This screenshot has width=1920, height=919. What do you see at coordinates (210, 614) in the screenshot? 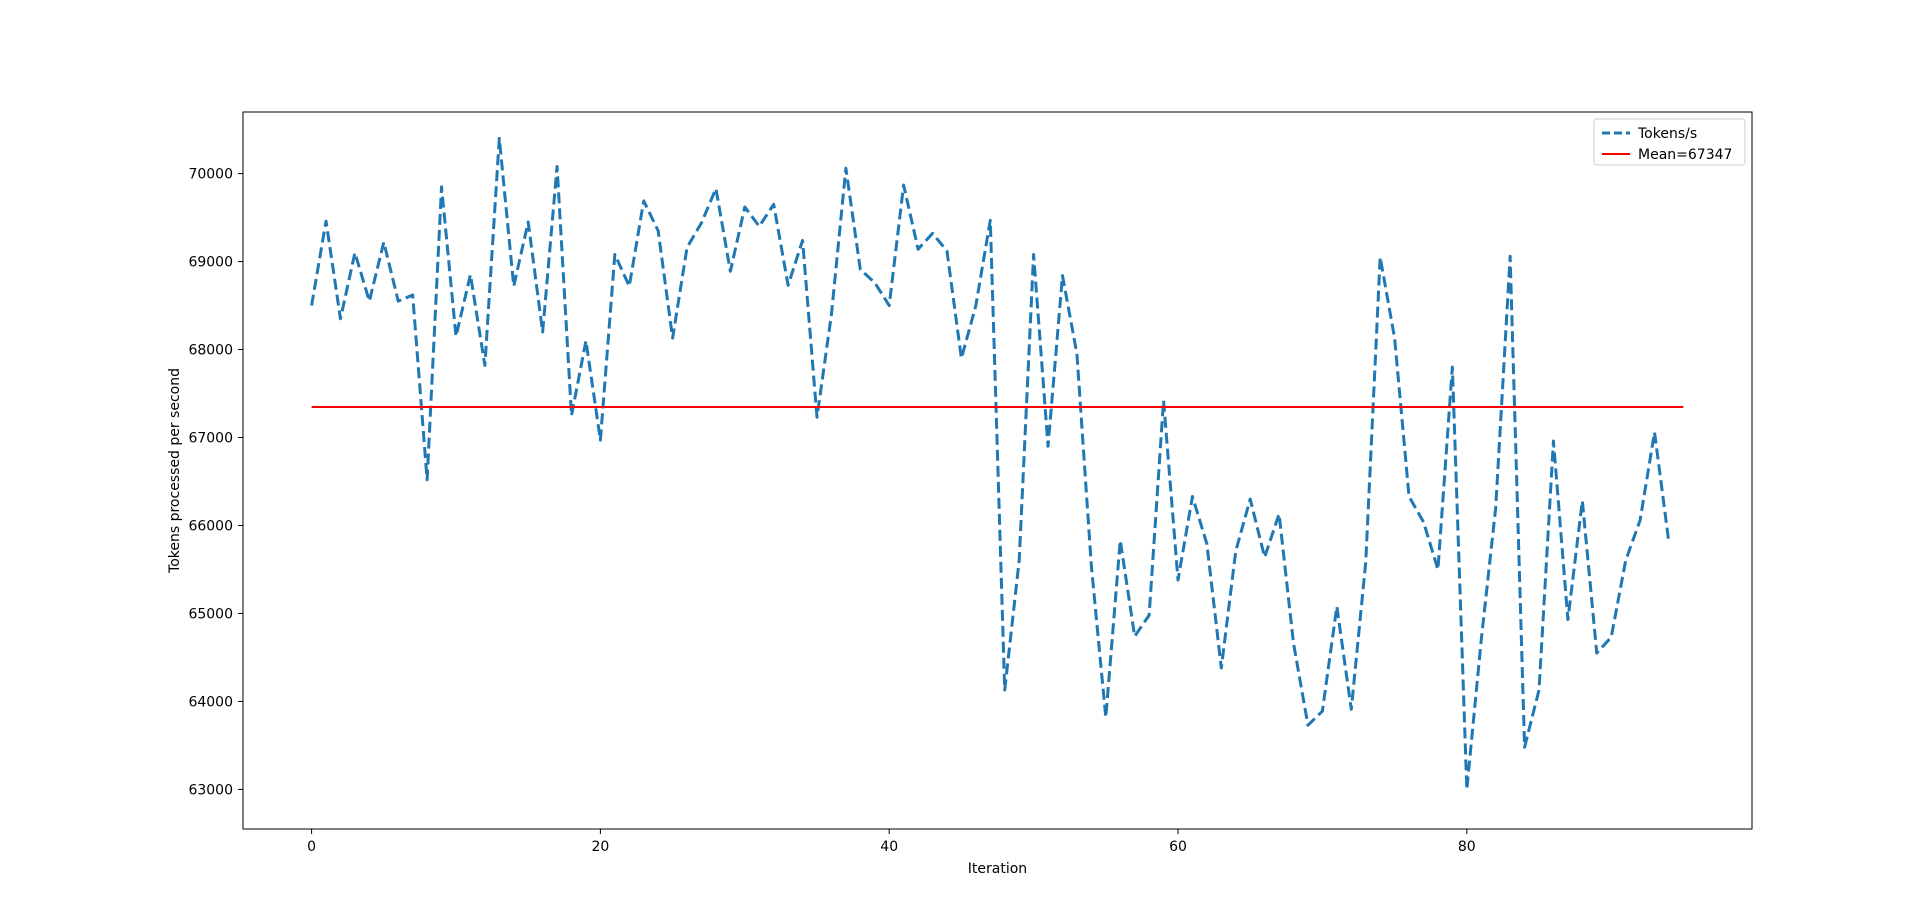
I see `y-tick-label: 65000` at bounding box center [210, 614].